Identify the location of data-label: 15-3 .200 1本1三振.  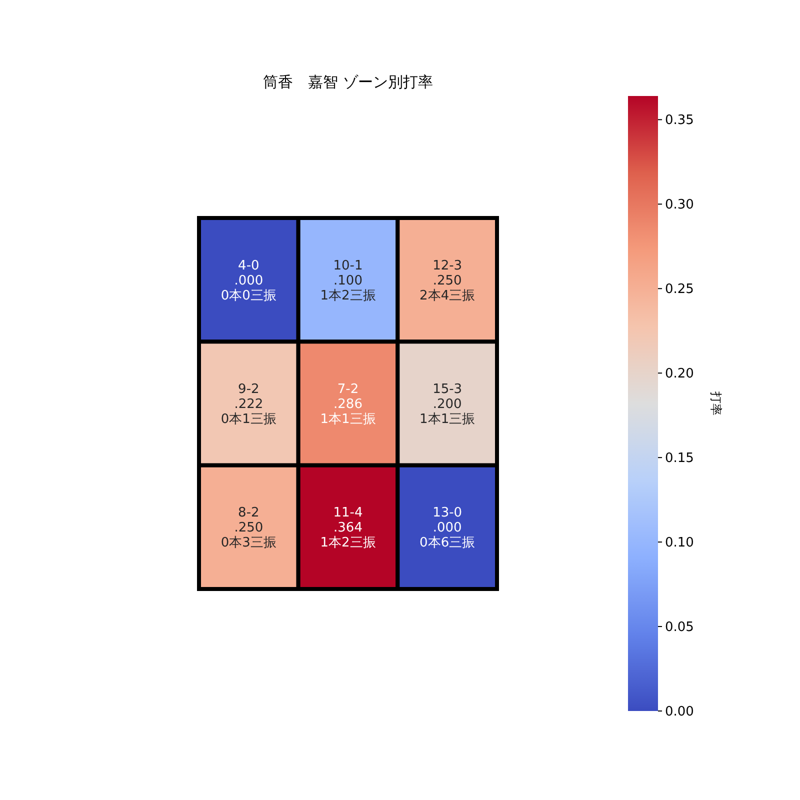
(448, 404).